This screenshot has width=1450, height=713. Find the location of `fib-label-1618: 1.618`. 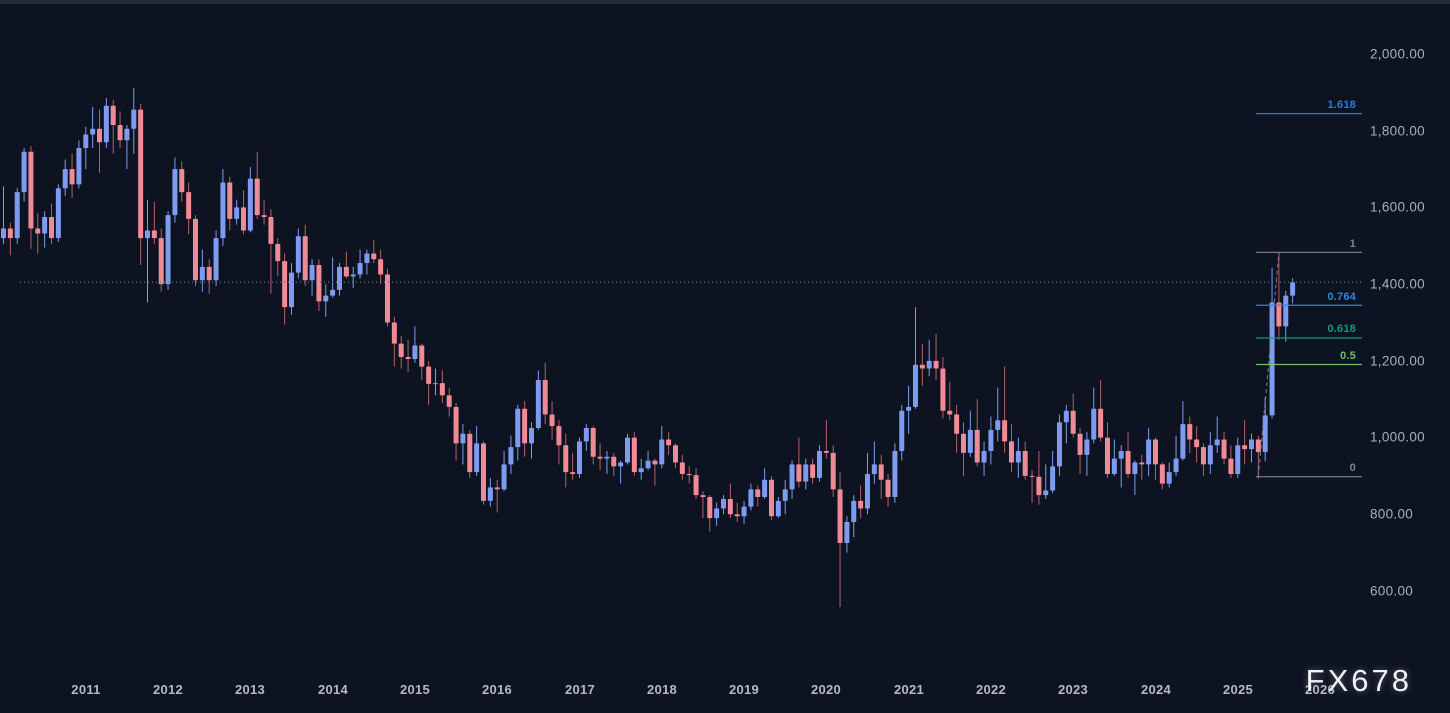

fib-label-1618: 1.618 is located at coordinates (1341, 105).